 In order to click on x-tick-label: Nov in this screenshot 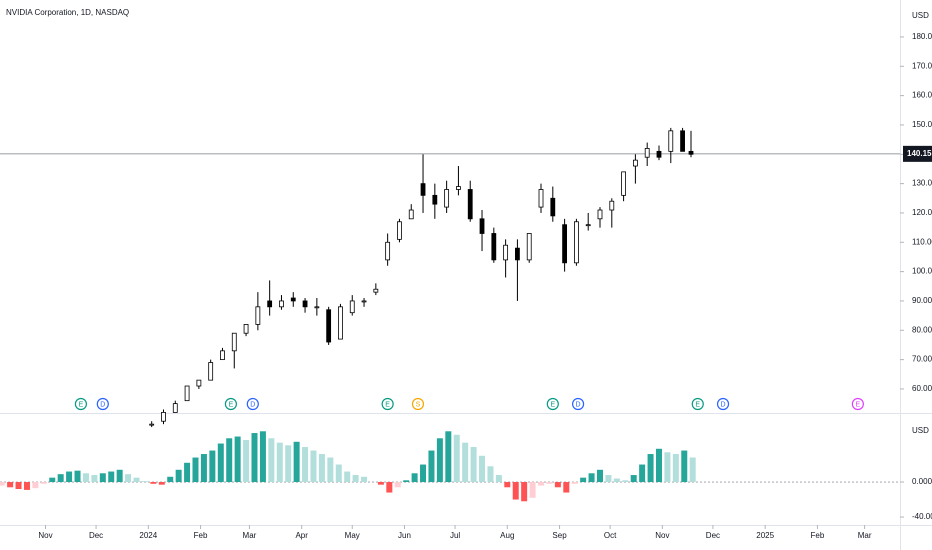, I will do `click(45, 535)`.